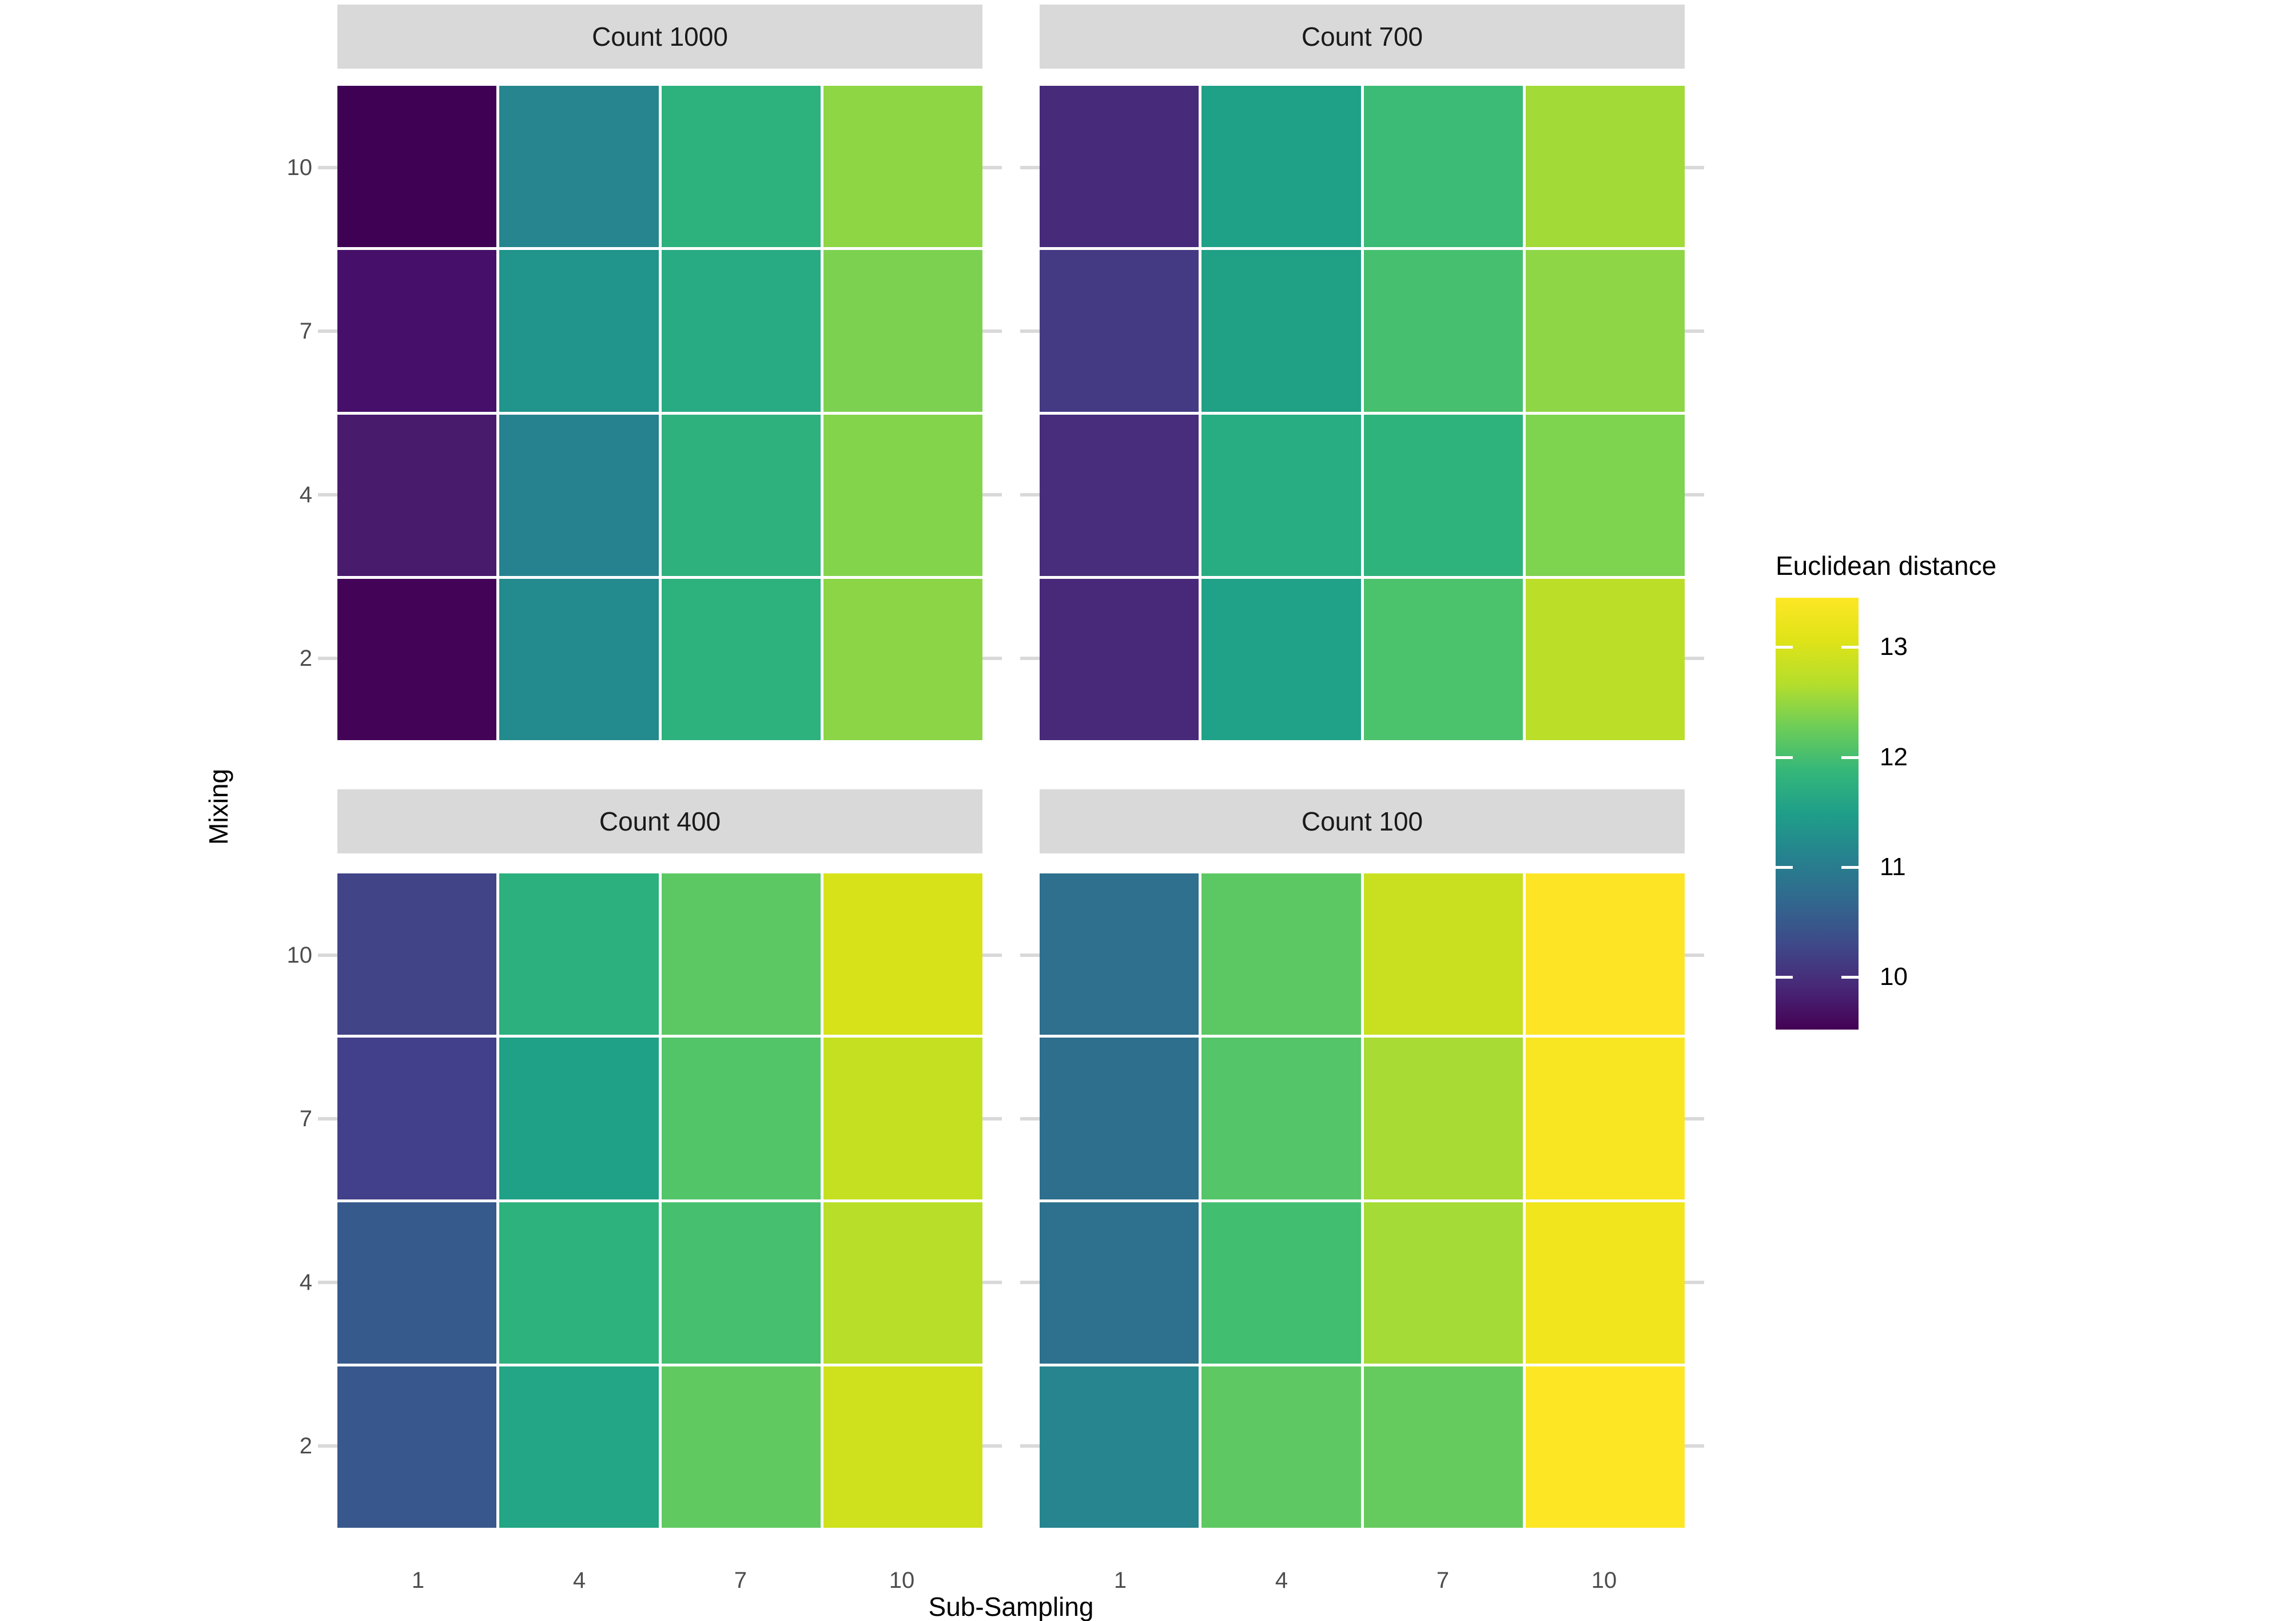 Image resolution: width=2296 pixels, height=1621 pixels. I want to click on legend-colorbar, so click(1818, 814).